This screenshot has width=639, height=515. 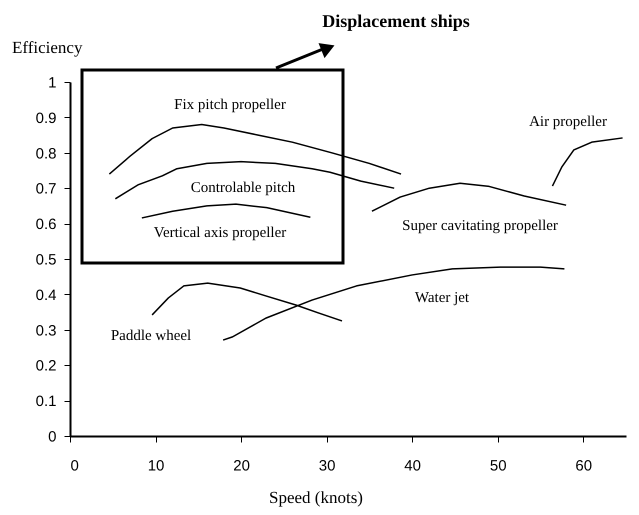 I want to click on y-tick-label: 0.8, so click(x=46, y=153).